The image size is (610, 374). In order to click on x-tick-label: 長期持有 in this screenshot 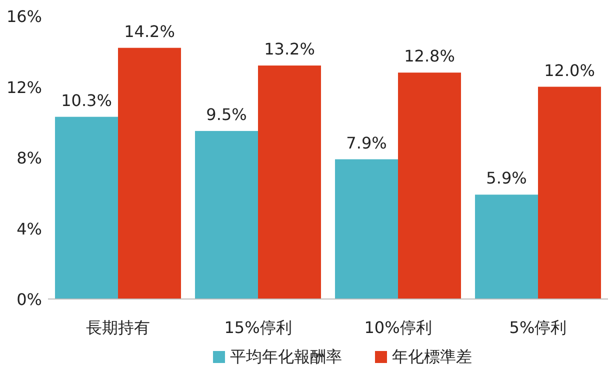, I will do `click(118, 327)`.